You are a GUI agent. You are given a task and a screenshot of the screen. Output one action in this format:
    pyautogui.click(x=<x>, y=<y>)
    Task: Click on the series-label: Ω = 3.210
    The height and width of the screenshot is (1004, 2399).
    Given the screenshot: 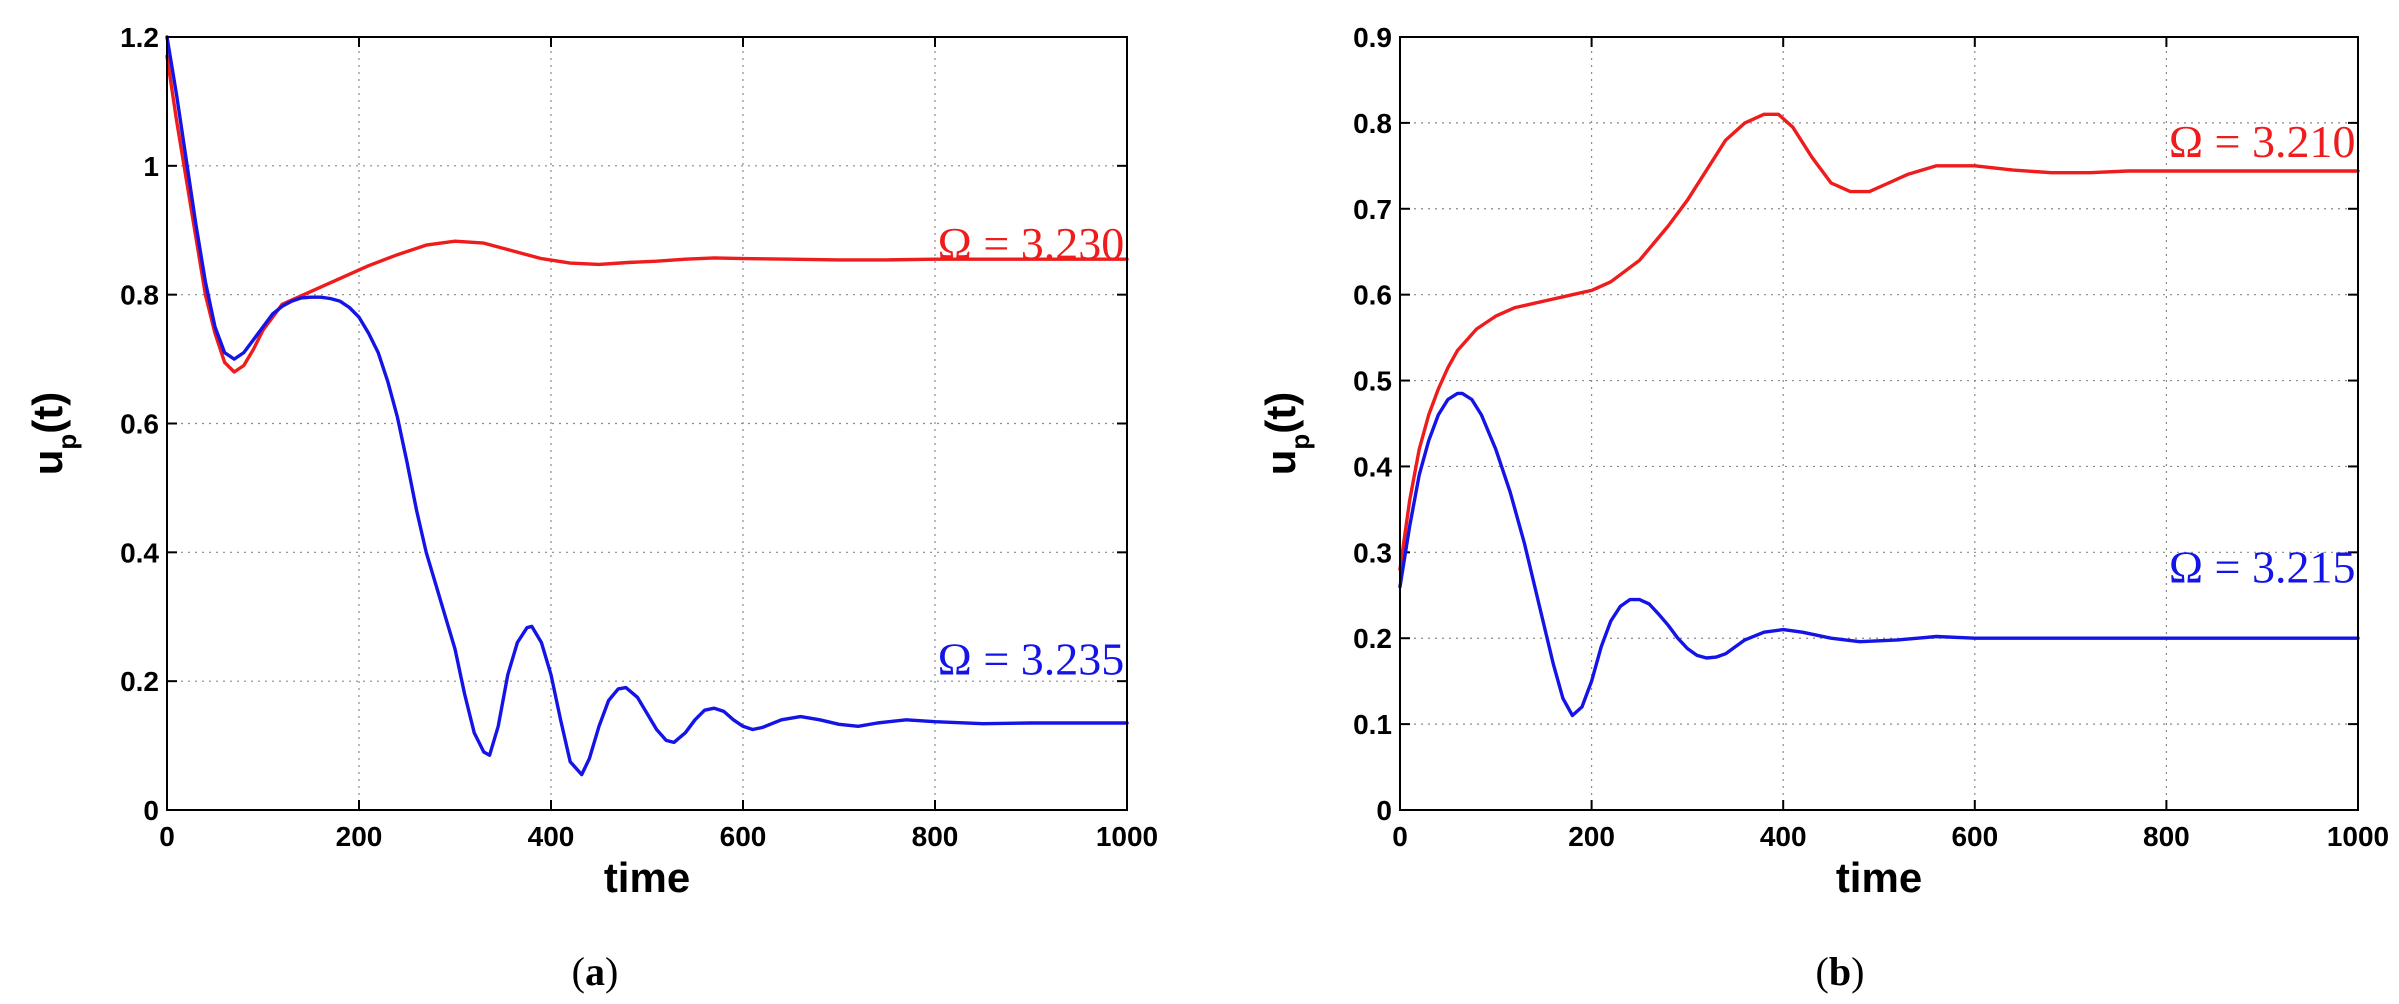 What is the action you would take?
    pyautogui.click(x=2262, y=141)
    